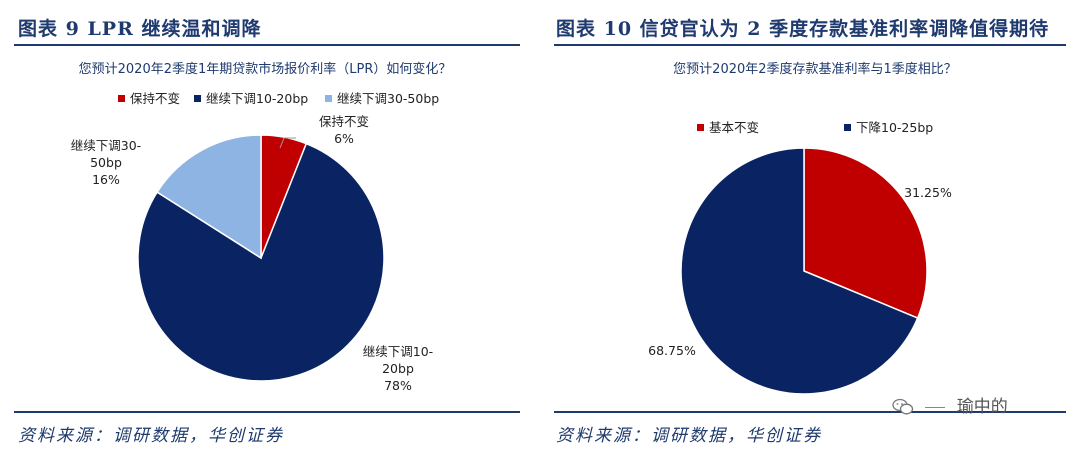 Image resolution: width=1080 pixels, height=460 pixels. What do you see at coordinates (344, 130) in the screenshot?
I see `slice-label-0: 保持不变 6%` at bounding box center [344, 130].